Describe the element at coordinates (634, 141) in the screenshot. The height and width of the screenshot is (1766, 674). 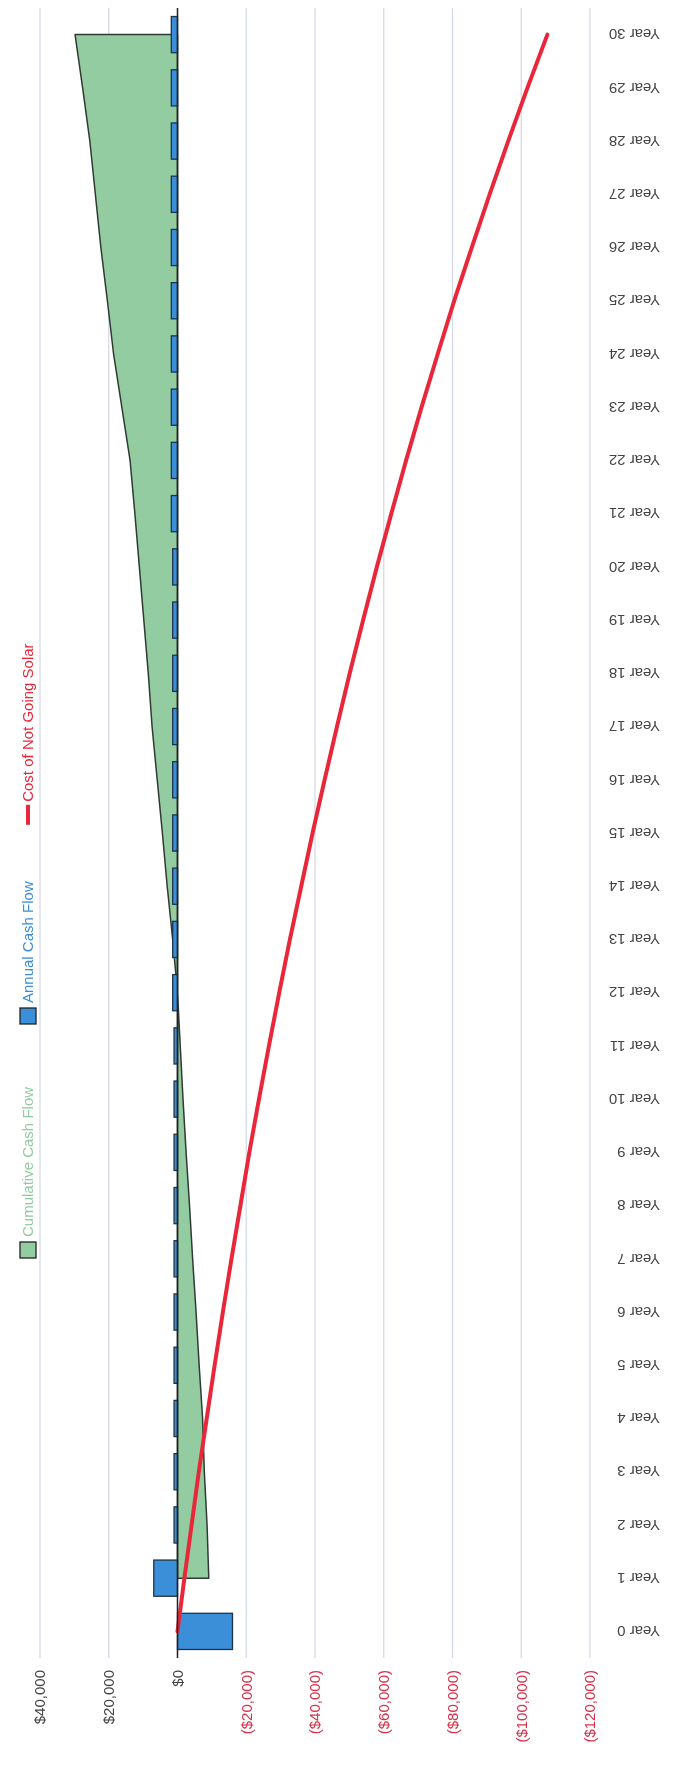
I see `y-tick-label: Year 28` at that location.